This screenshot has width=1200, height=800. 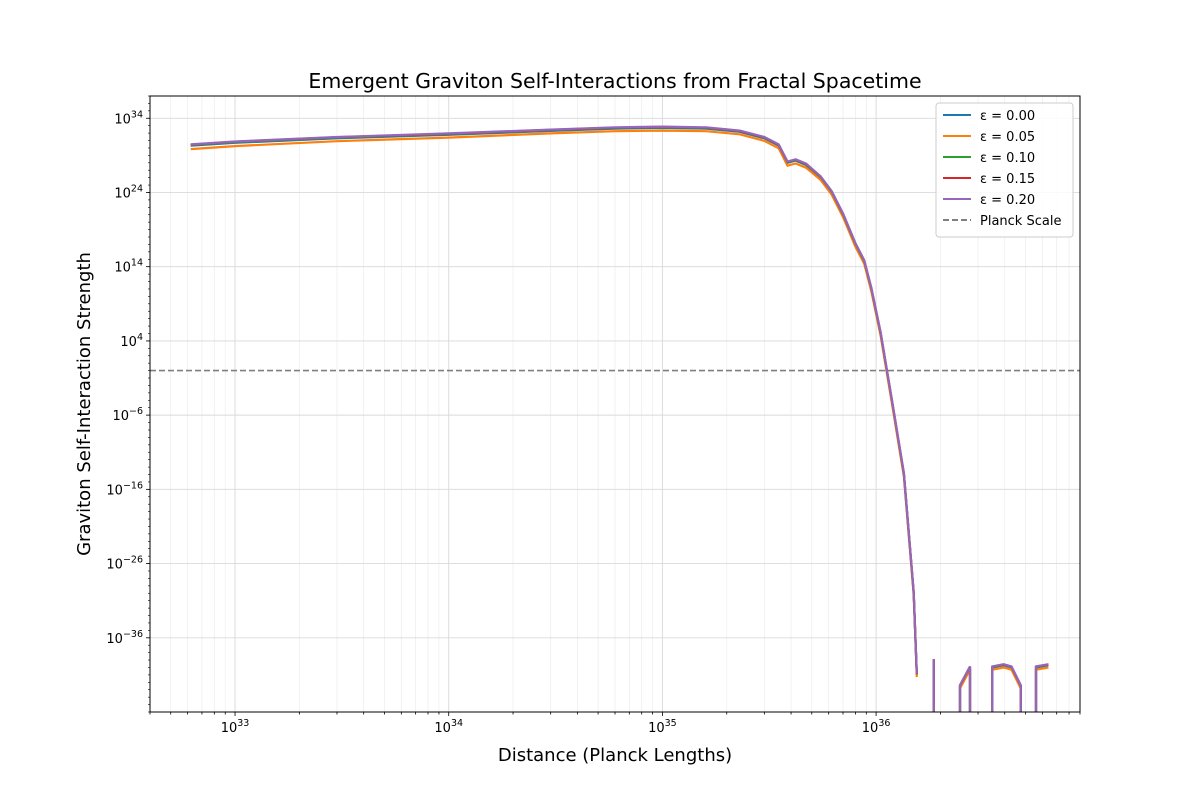 I want to click on x-tick-label: 1034, so click(x=448, y=727).